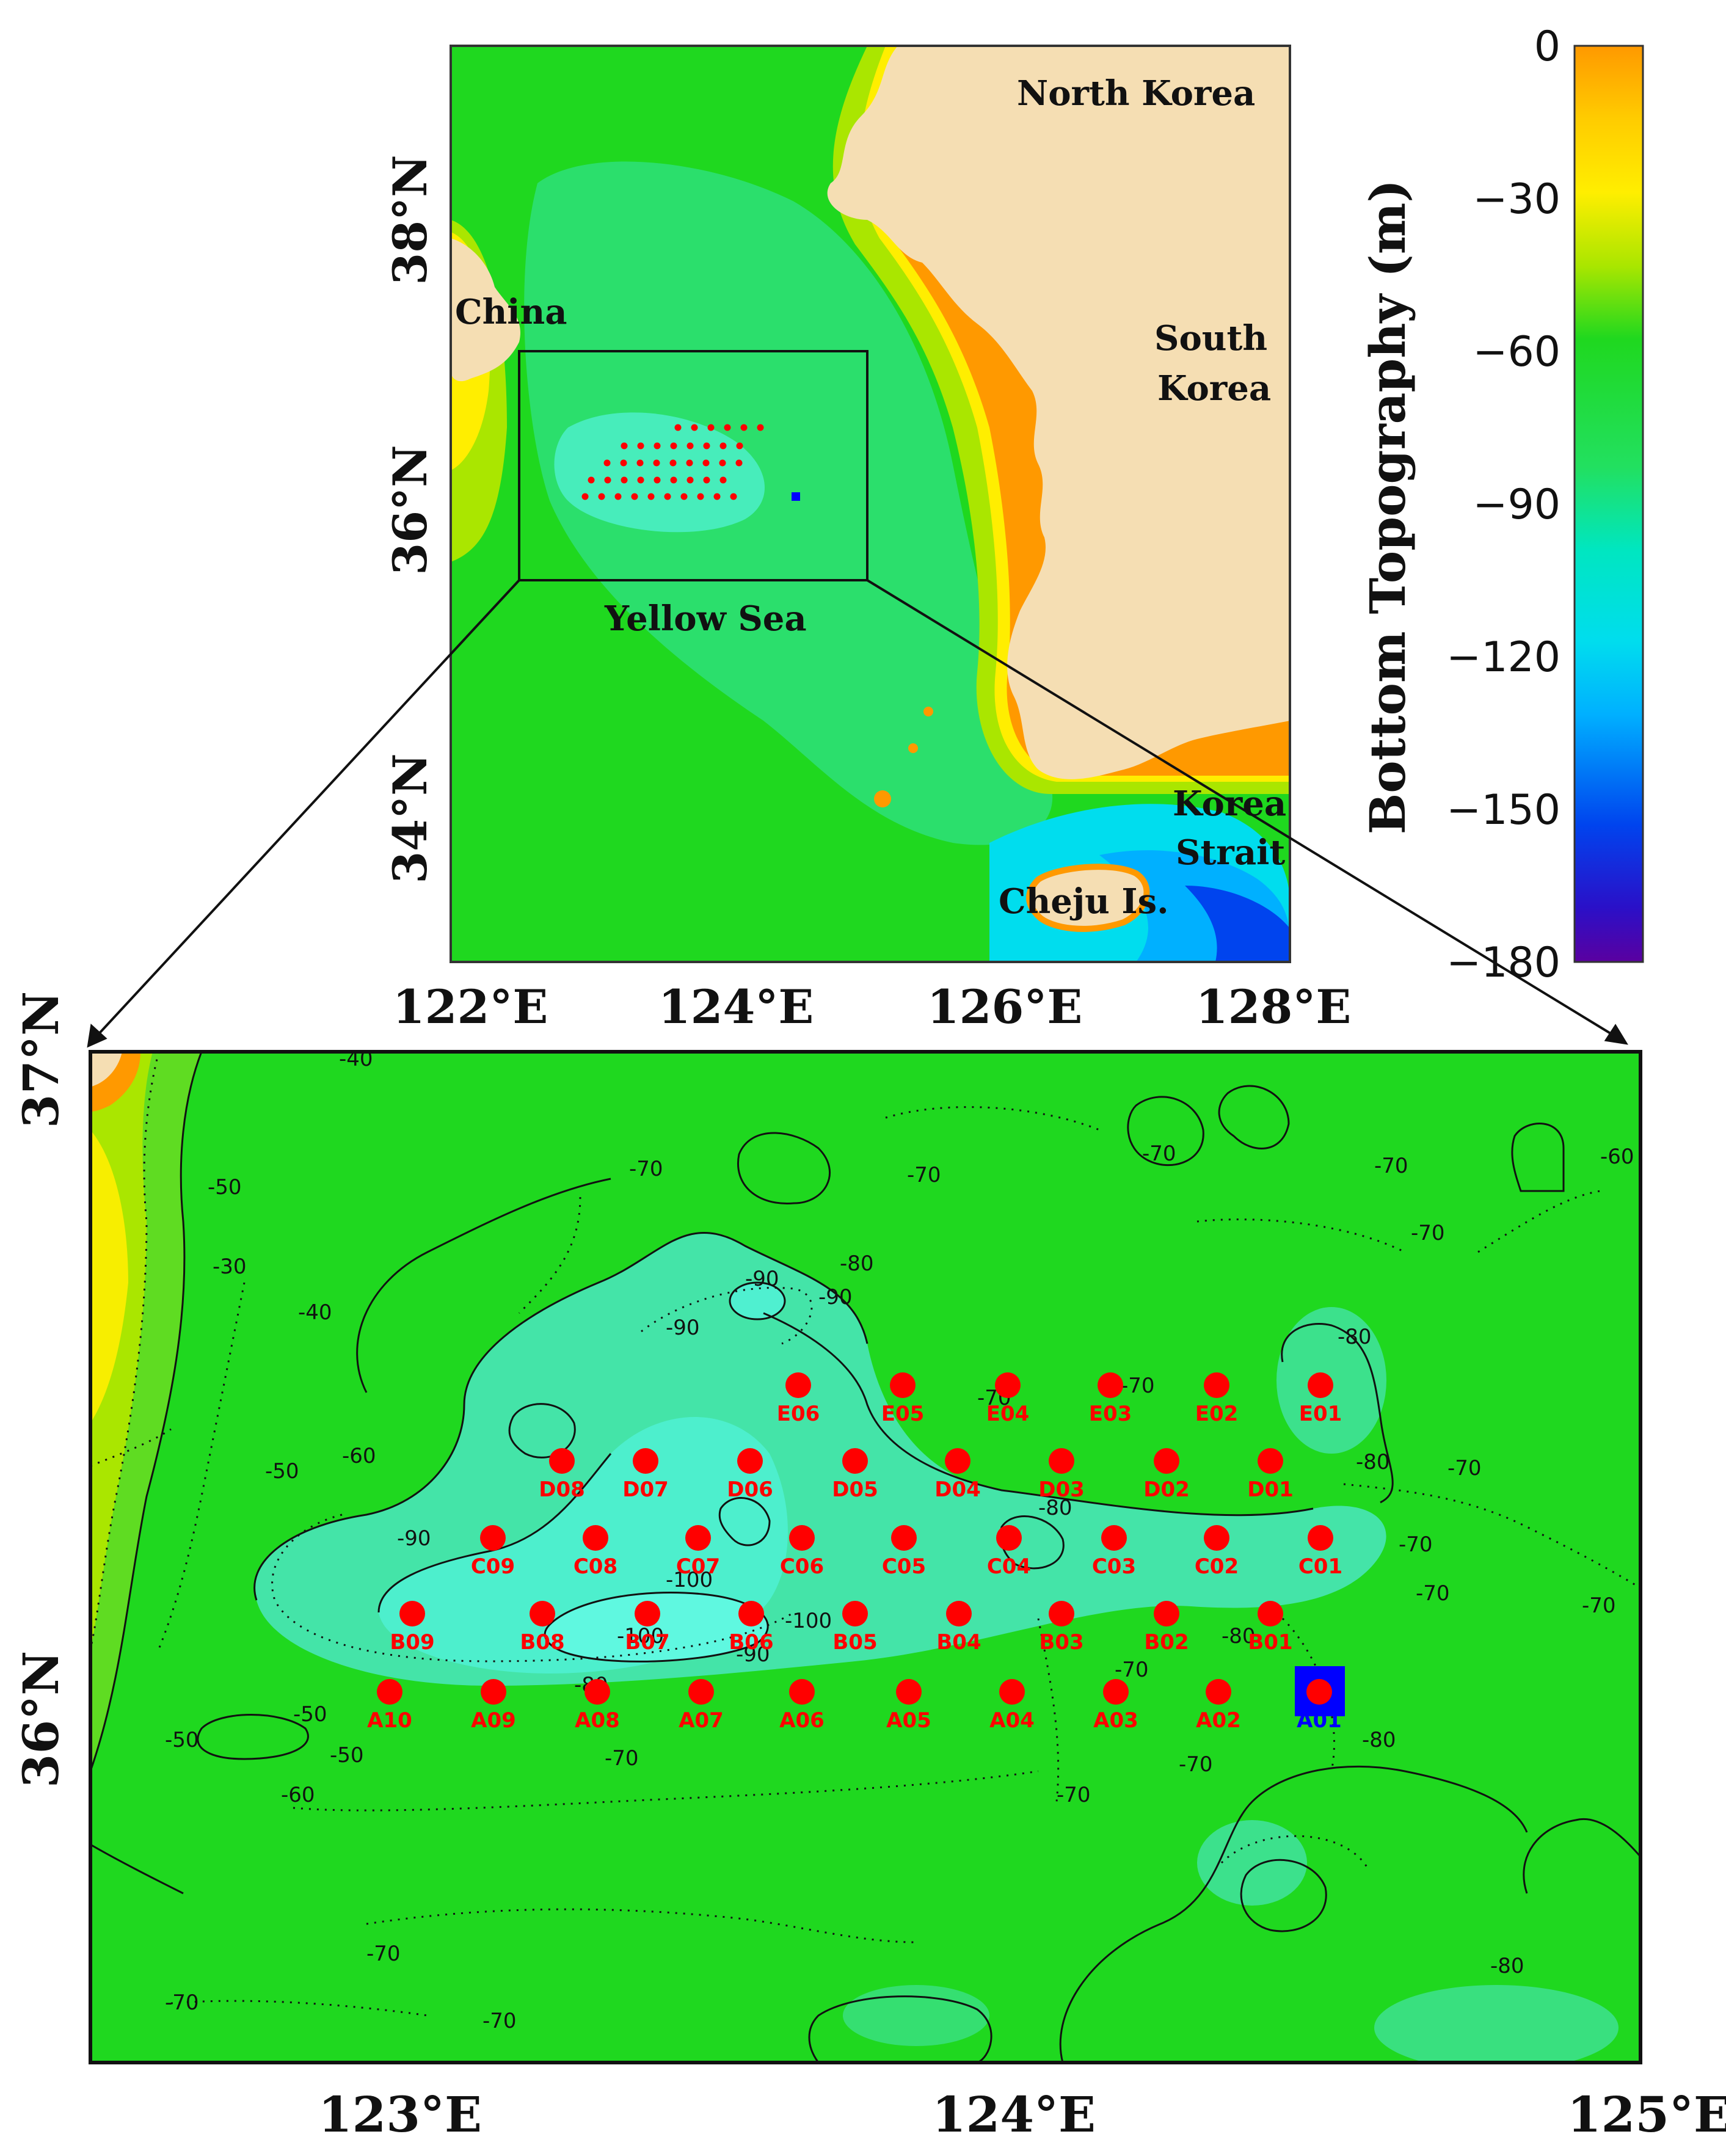 This screenshot has width=1726, height=2156. Describe the element at coordinates (410, 220) in the screenshot. I see `overview-lat-38: 38°N` at that location.